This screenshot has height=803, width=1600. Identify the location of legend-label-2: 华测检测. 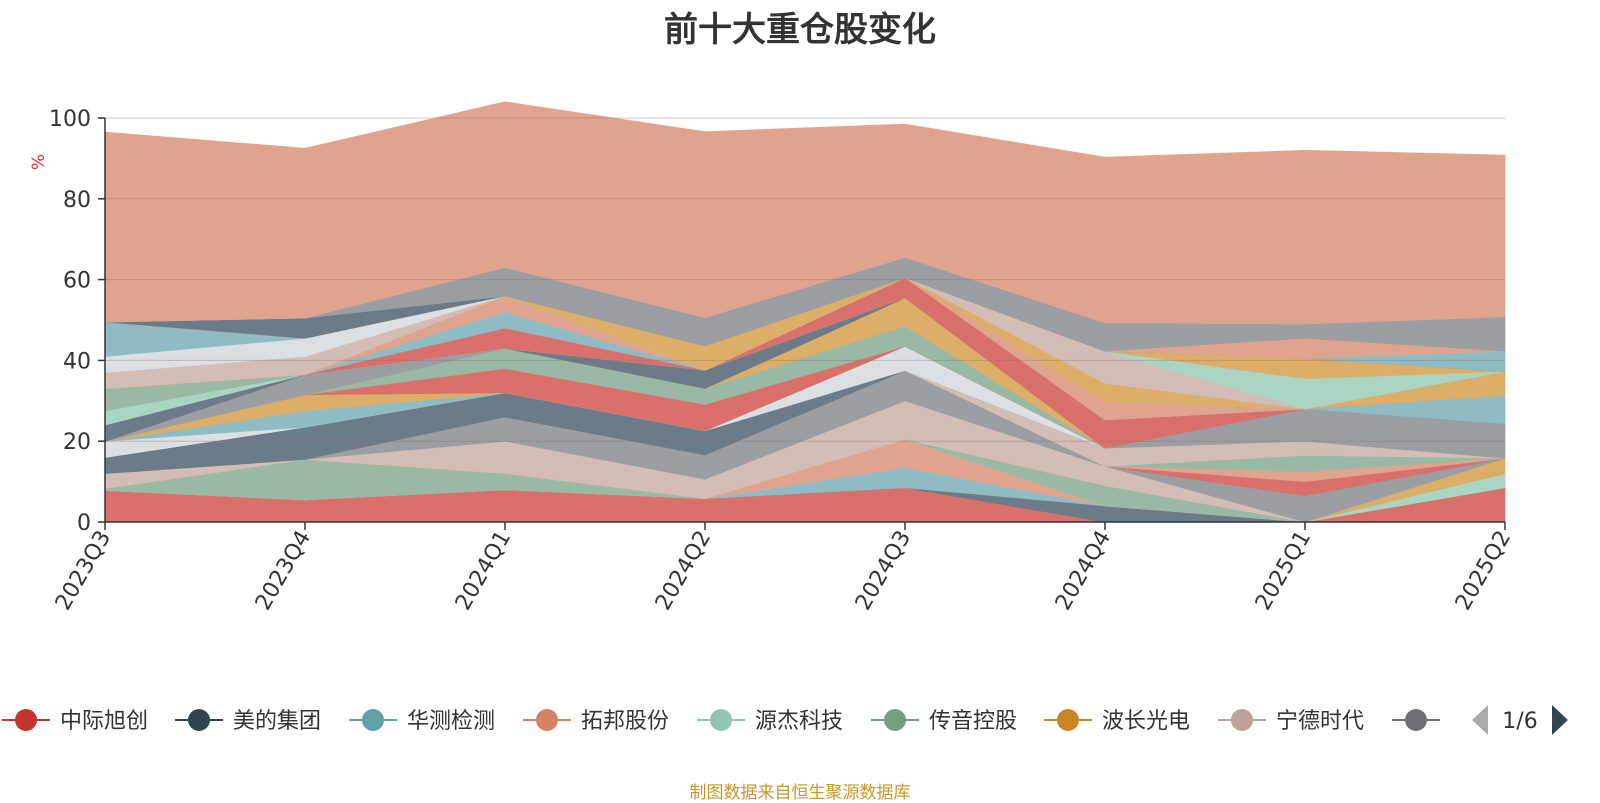
(451, 721).